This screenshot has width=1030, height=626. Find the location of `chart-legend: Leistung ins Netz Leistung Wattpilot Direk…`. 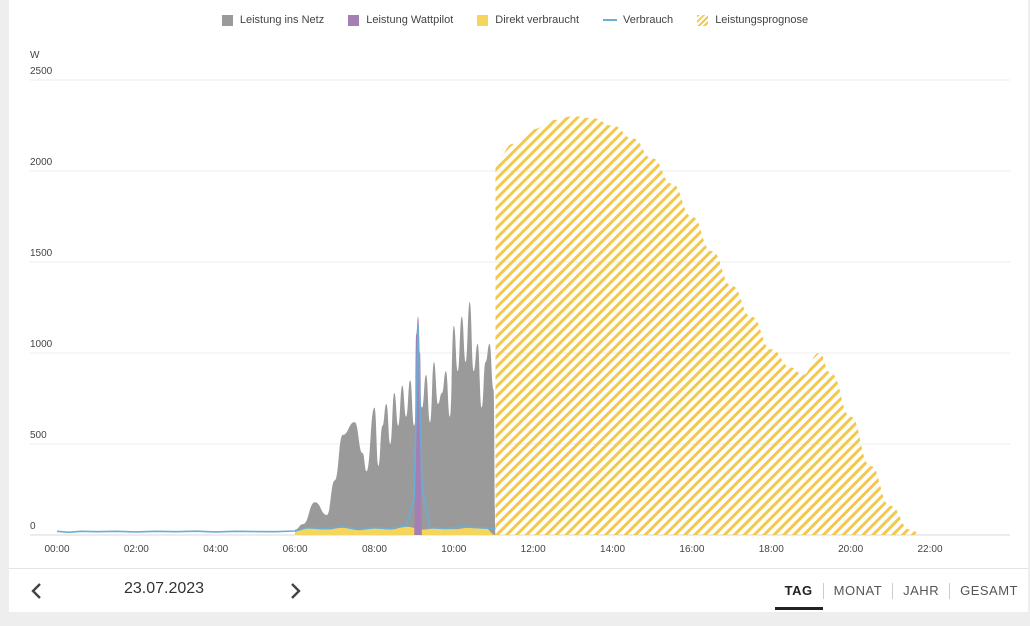

chart-legend: Leistung ins Netz Leistung Wattpilot Direk… is located at coordinates (515, 20).